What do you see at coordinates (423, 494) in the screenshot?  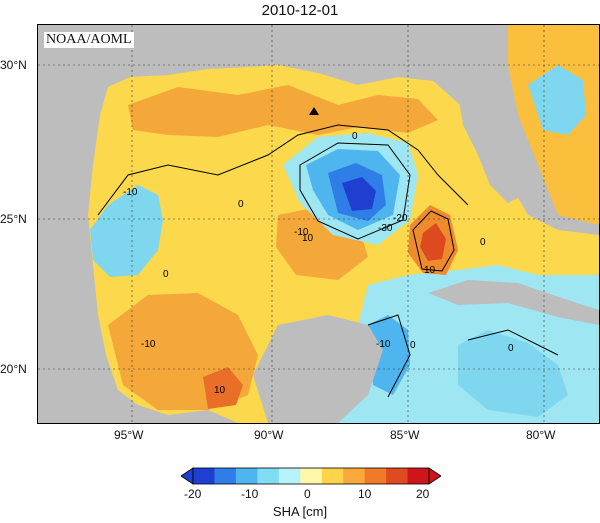 I see `colorbar-tick-label: 20` at bounding box center [423, 494].